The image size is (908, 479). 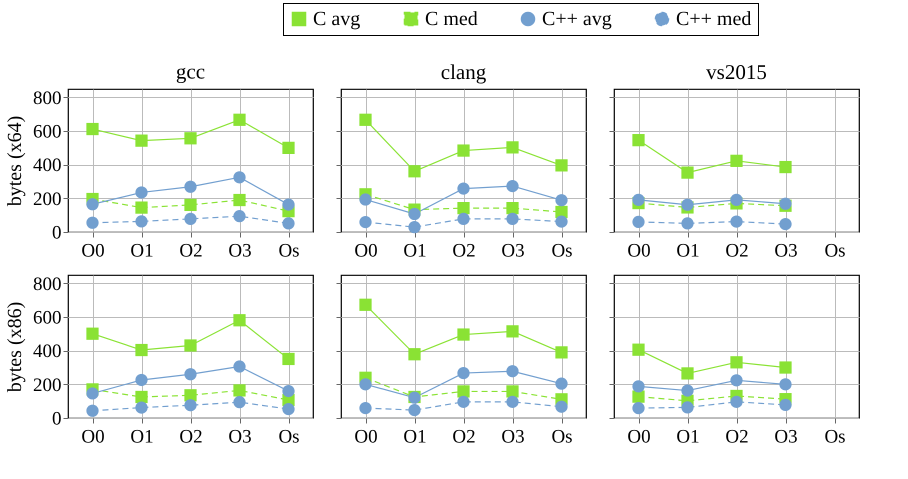 What do you see at coordinates (463, 72) in the screenshot?
I see `chart-title: clang` at bounding box center [463, 72].